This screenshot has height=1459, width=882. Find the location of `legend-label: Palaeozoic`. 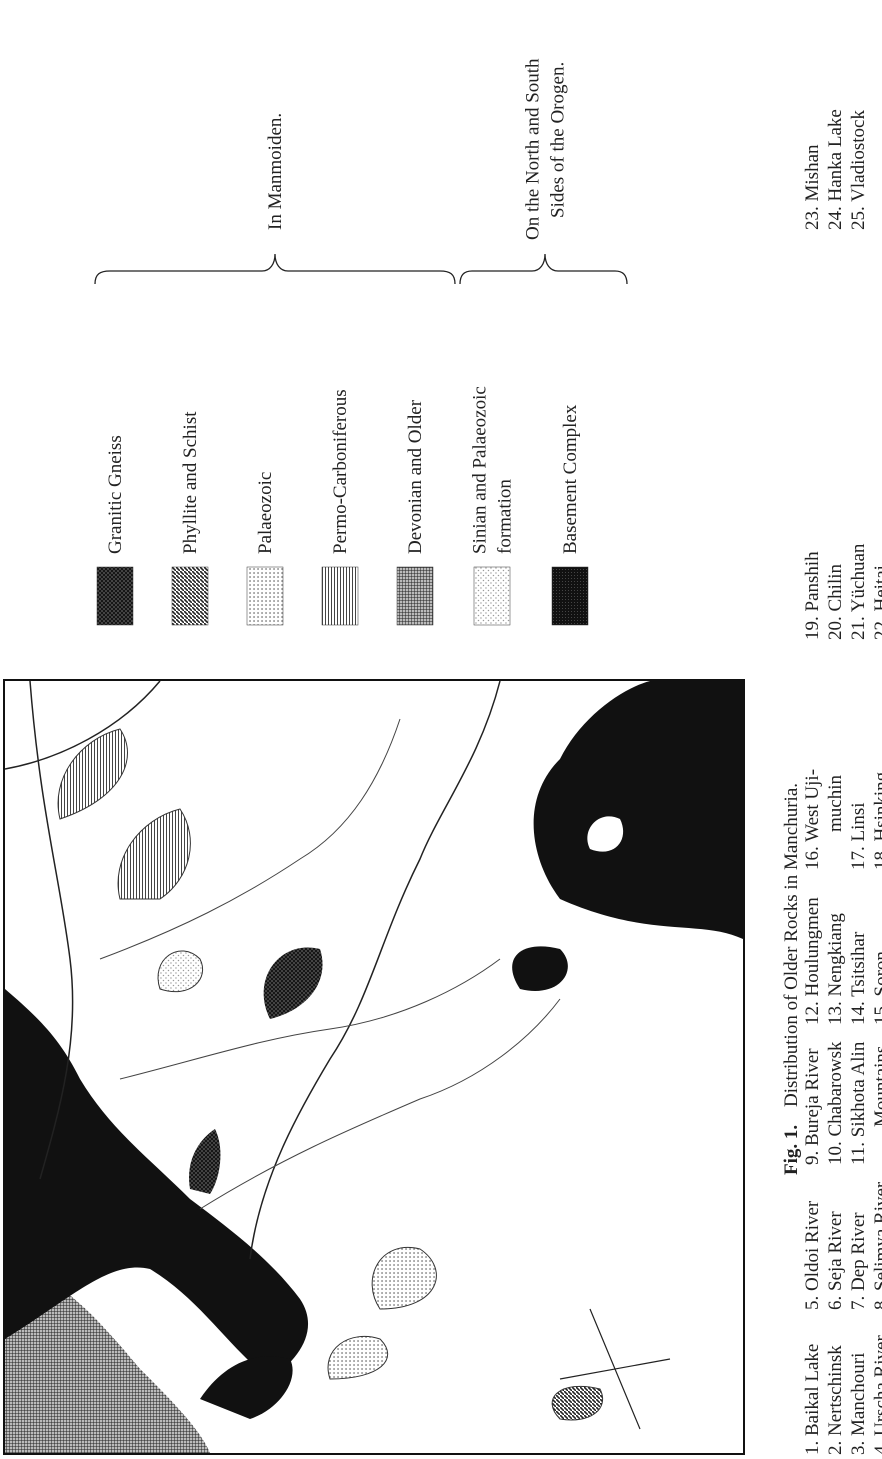

legend-label: Palaeozoic is located at coordinates (265, 513).